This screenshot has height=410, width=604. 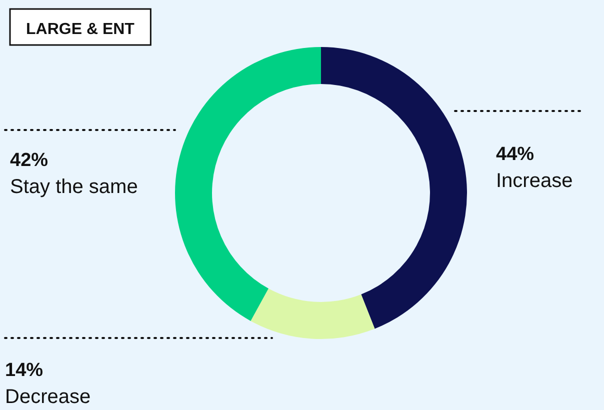 What do you see at coordinates (515, 154) in the screenshot?
I see `data-label: 44%` at bounding box center [515, 154].